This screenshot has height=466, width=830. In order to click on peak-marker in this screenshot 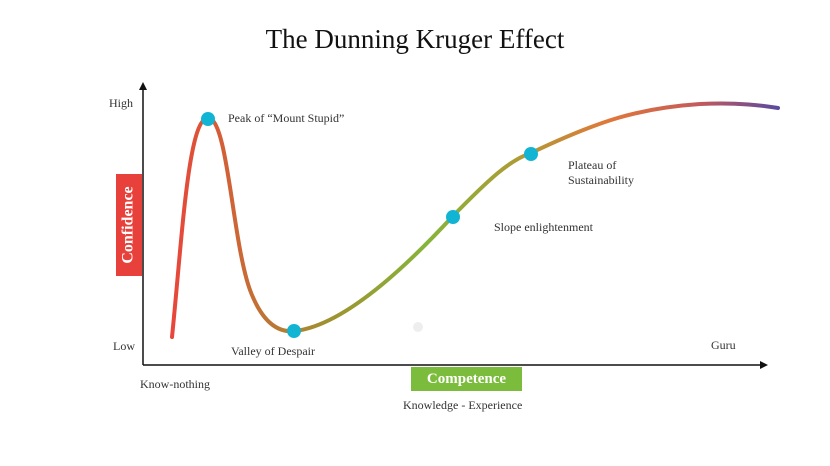, I will do `click(208, 119)`.